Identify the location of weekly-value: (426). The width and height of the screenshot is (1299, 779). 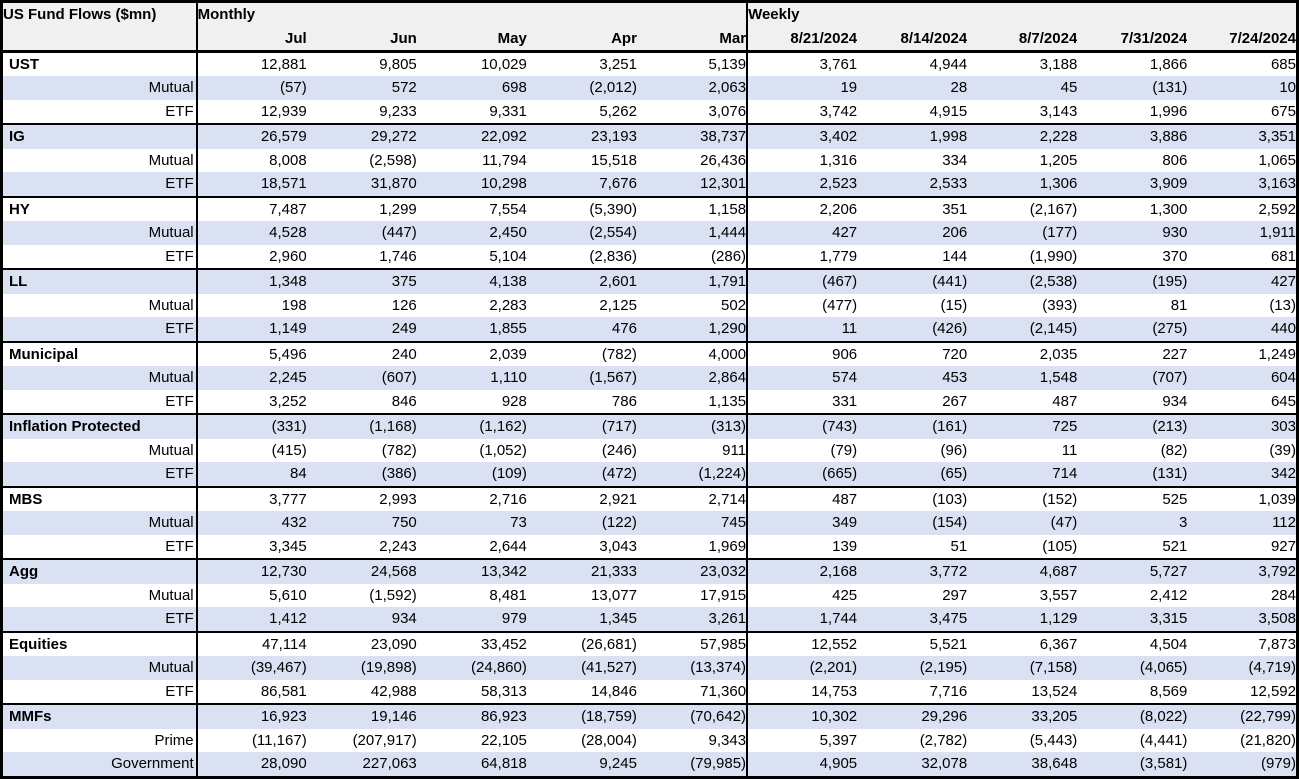
(912, 329).